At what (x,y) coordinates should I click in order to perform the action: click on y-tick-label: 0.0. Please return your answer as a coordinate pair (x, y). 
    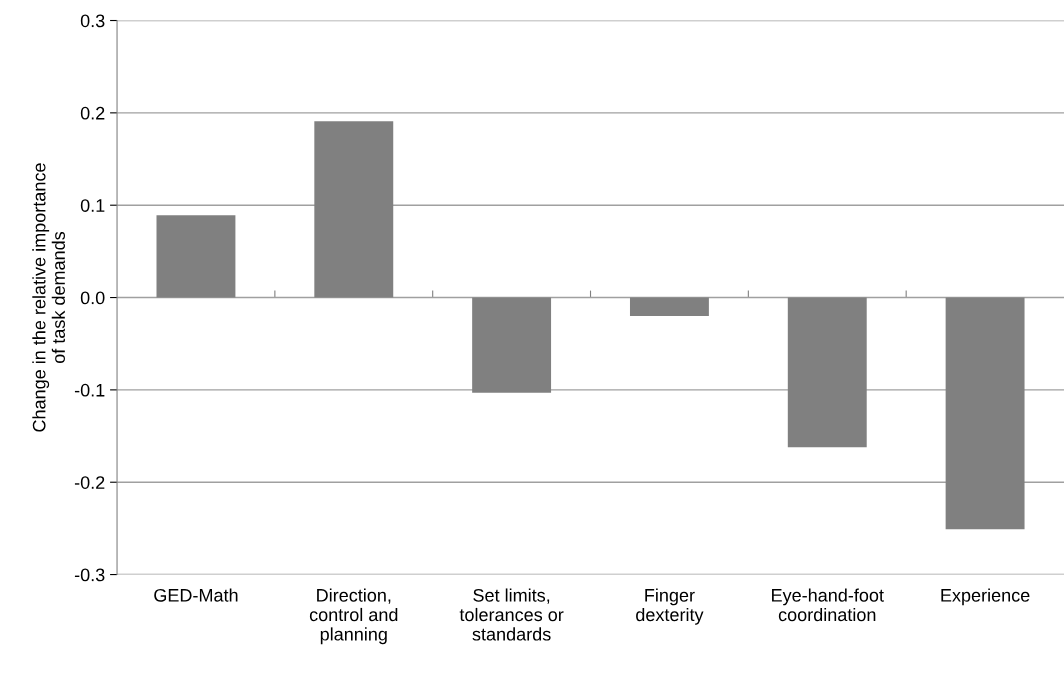
    Looking at the image, I should click on (92, 298).